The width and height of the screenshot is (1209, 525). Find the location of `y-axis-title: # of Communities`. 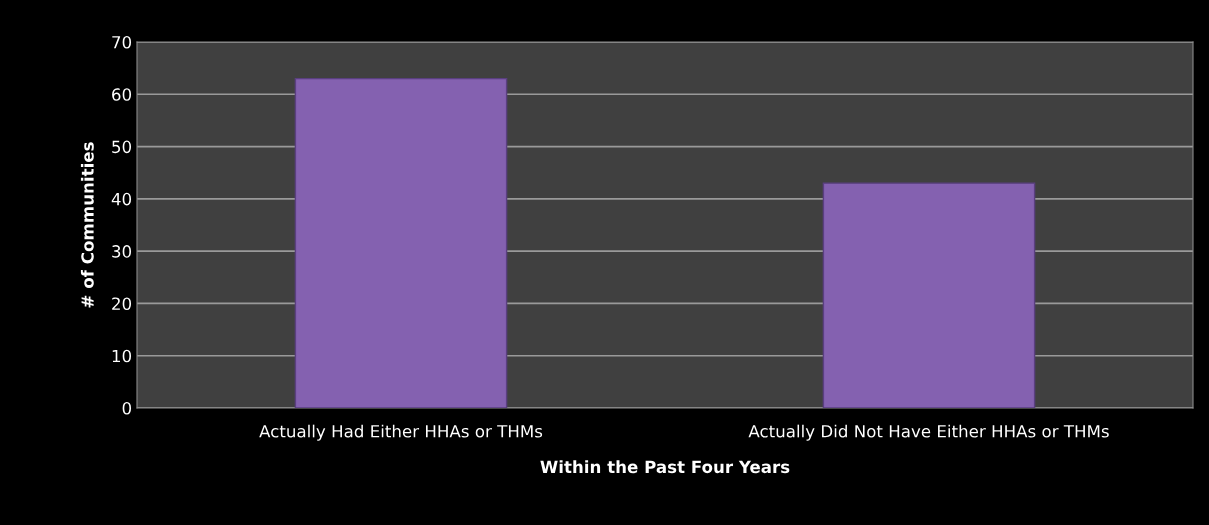

y-axis-title: # of Communities is located at coordinates (87, 225).